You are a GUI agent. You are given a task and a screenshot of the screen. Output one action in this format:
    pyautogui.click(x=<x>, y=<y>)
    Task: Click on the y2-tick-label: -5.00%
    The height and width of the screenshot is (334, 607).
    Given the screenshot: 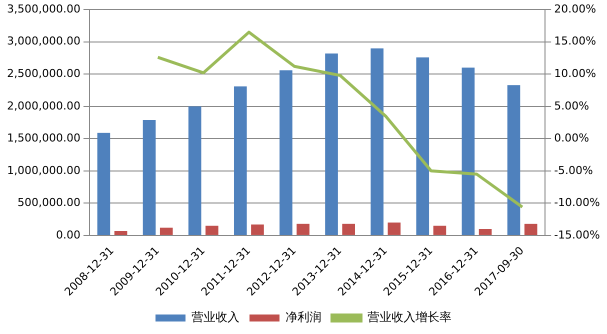 What is the action you would take?
    pyautogui.click(x=574, y=170)
    